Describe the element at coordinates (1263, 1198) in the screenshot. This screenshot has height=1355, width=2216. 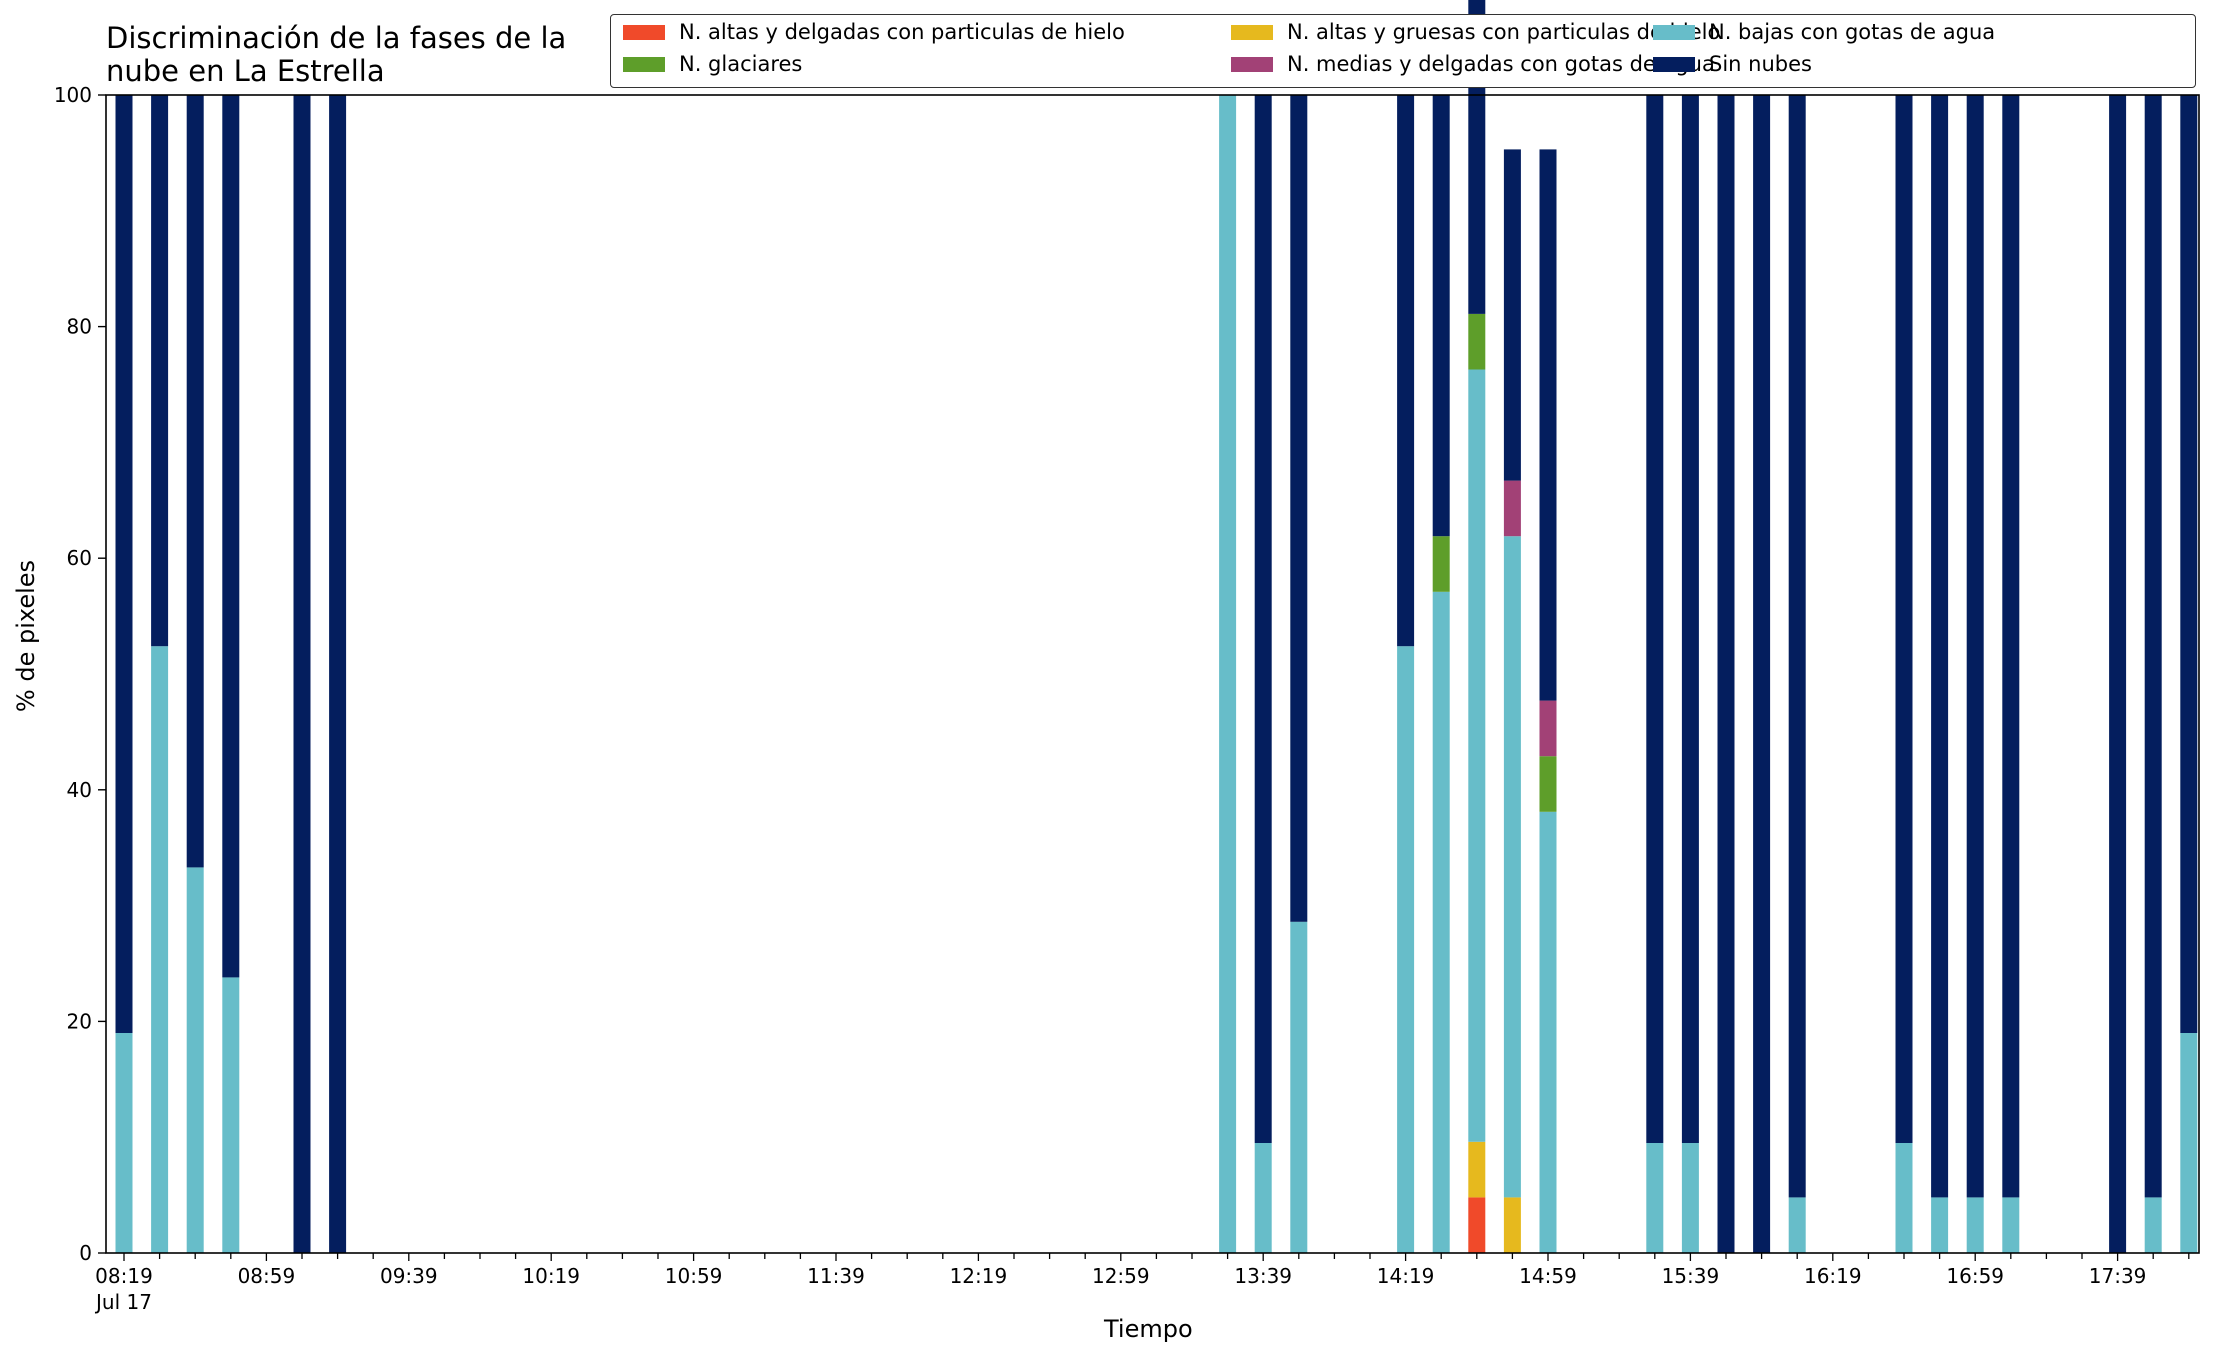
I see `bar-segment-13:39-series-2` at that location.